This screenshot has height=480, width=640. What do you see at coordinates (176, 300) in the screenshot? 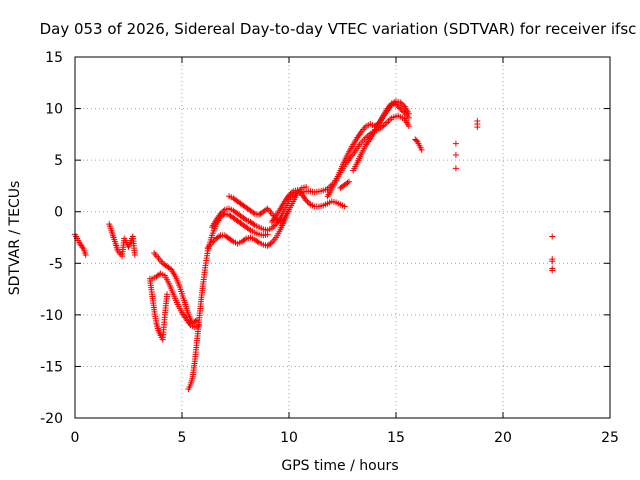
I see `series-e` at bounding box center [176, 300].